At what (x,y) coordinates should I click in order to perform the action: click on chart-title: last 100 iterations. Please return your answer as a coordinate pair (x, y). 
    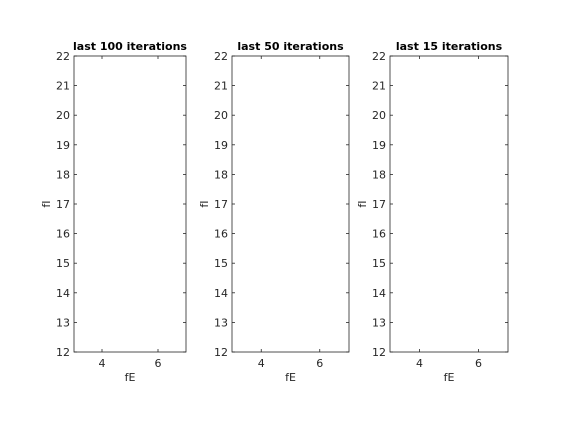
    Looking at the image, I should click on (130, 46).